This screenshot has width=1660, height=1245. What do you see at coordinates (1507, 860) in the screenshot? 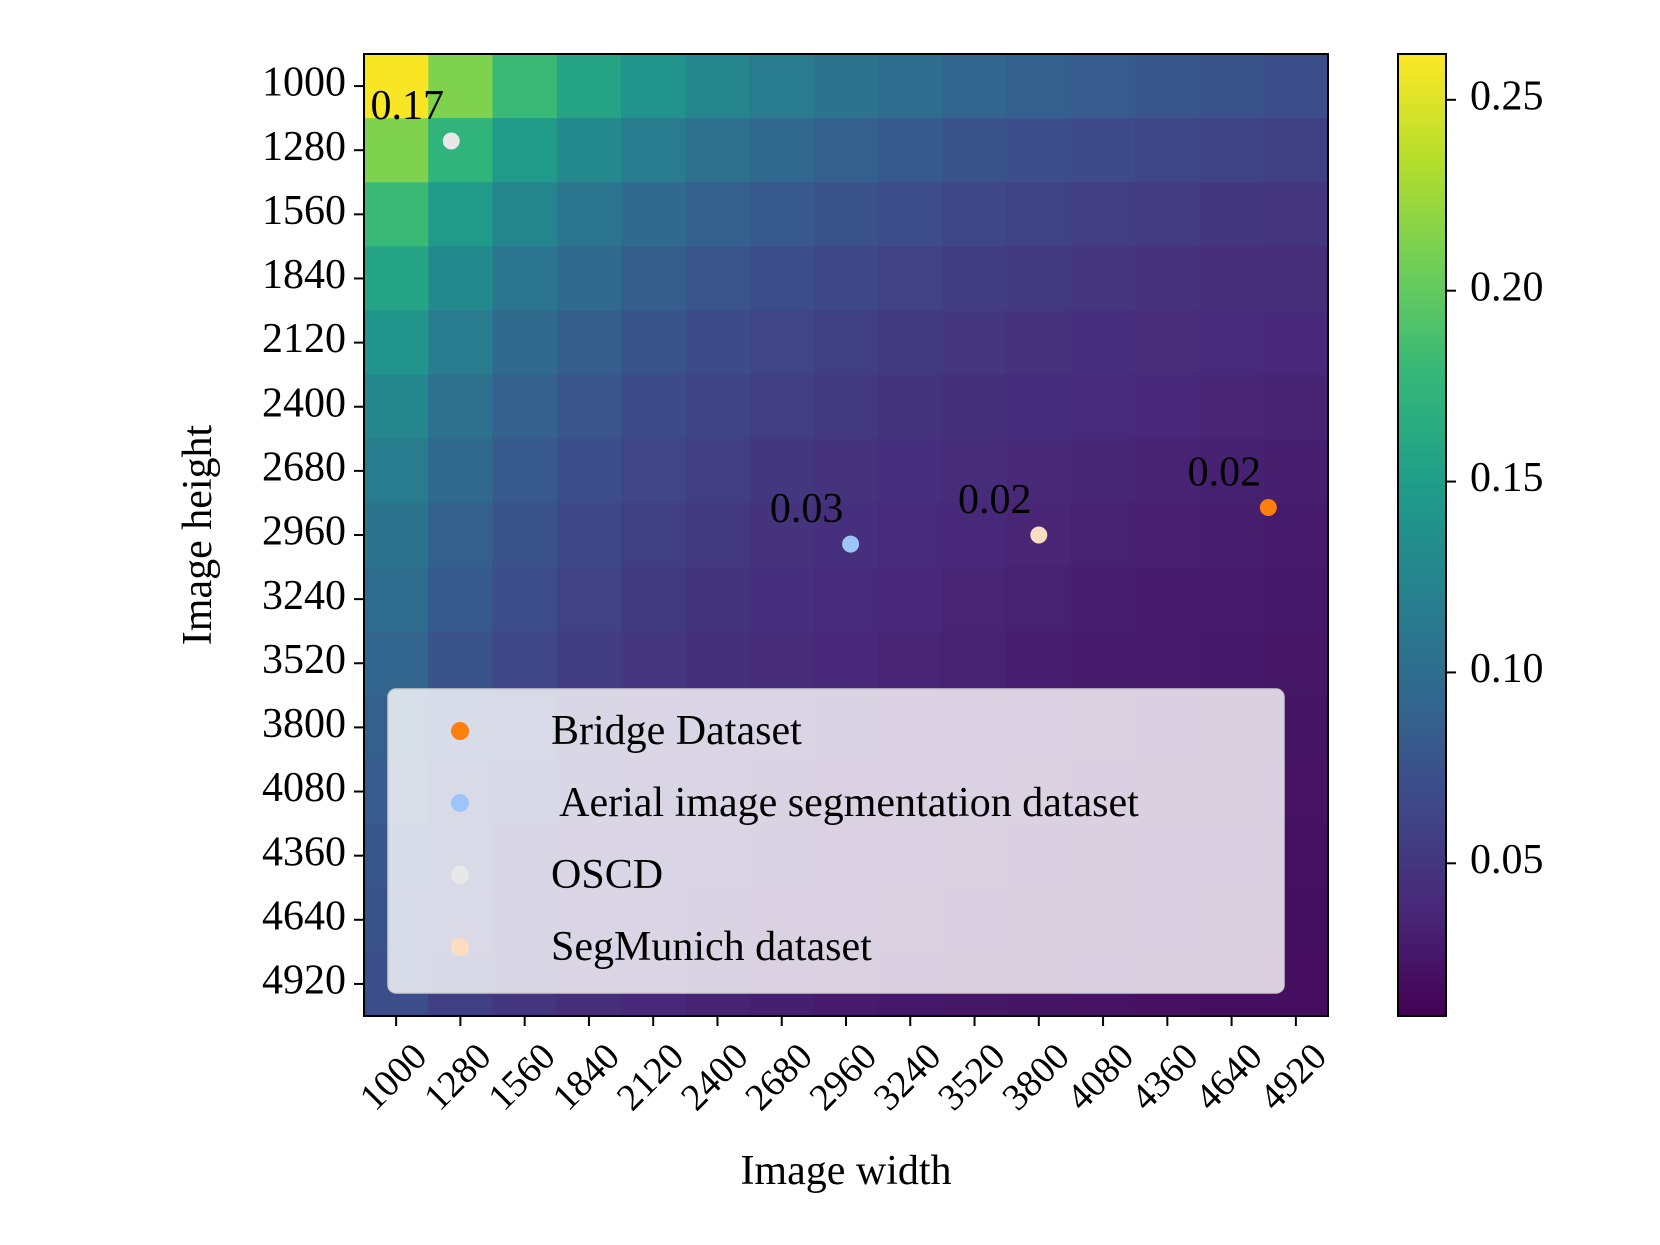
I see `colorbar-tick-label: 0.05` at bounding box center [1507, 860].